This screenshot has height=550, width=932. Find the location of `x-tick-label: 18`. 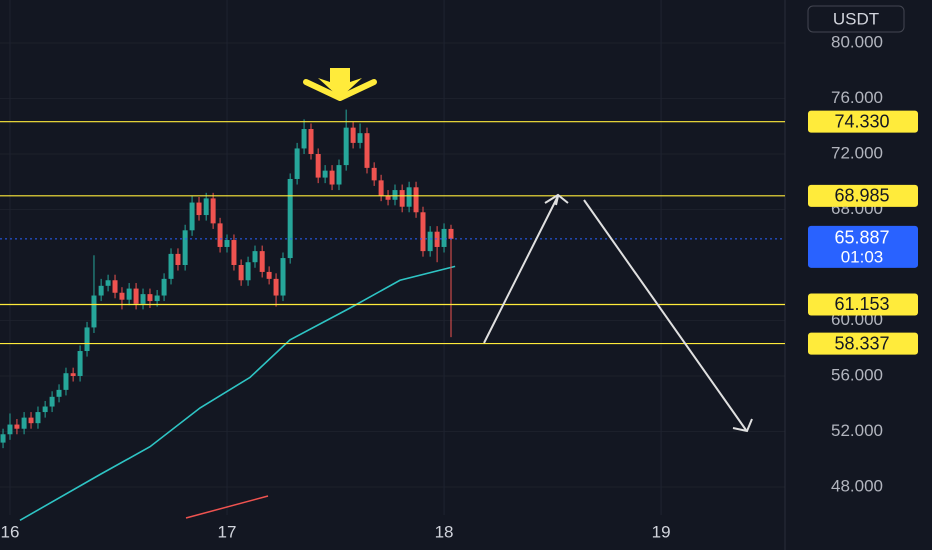

x-tick-label: 18 is located at coordinates (444, 531).